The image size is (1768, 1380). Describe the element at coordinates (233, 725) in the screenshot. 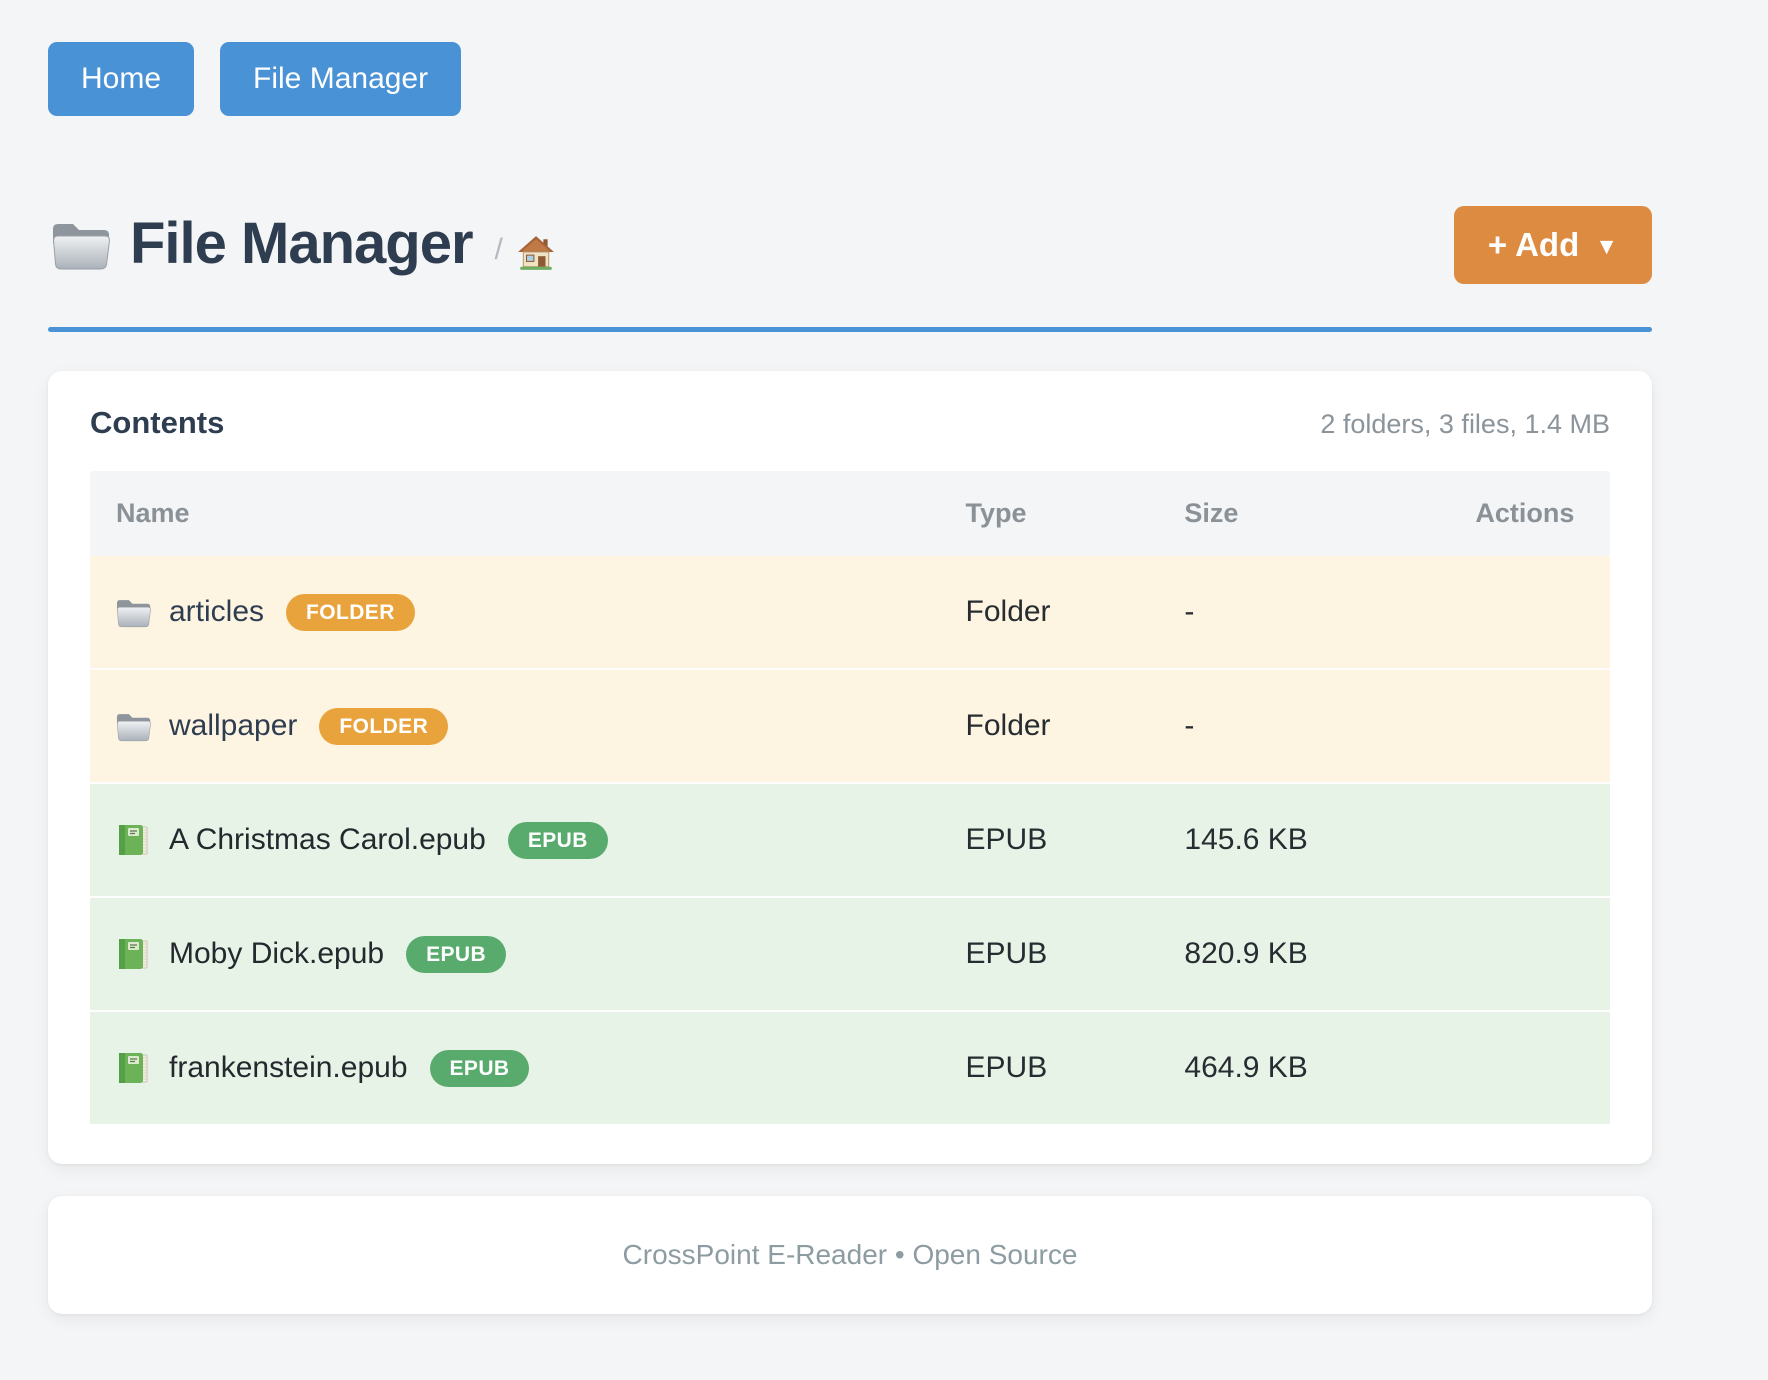

I see `file-name-link: wallpaper` at that location.